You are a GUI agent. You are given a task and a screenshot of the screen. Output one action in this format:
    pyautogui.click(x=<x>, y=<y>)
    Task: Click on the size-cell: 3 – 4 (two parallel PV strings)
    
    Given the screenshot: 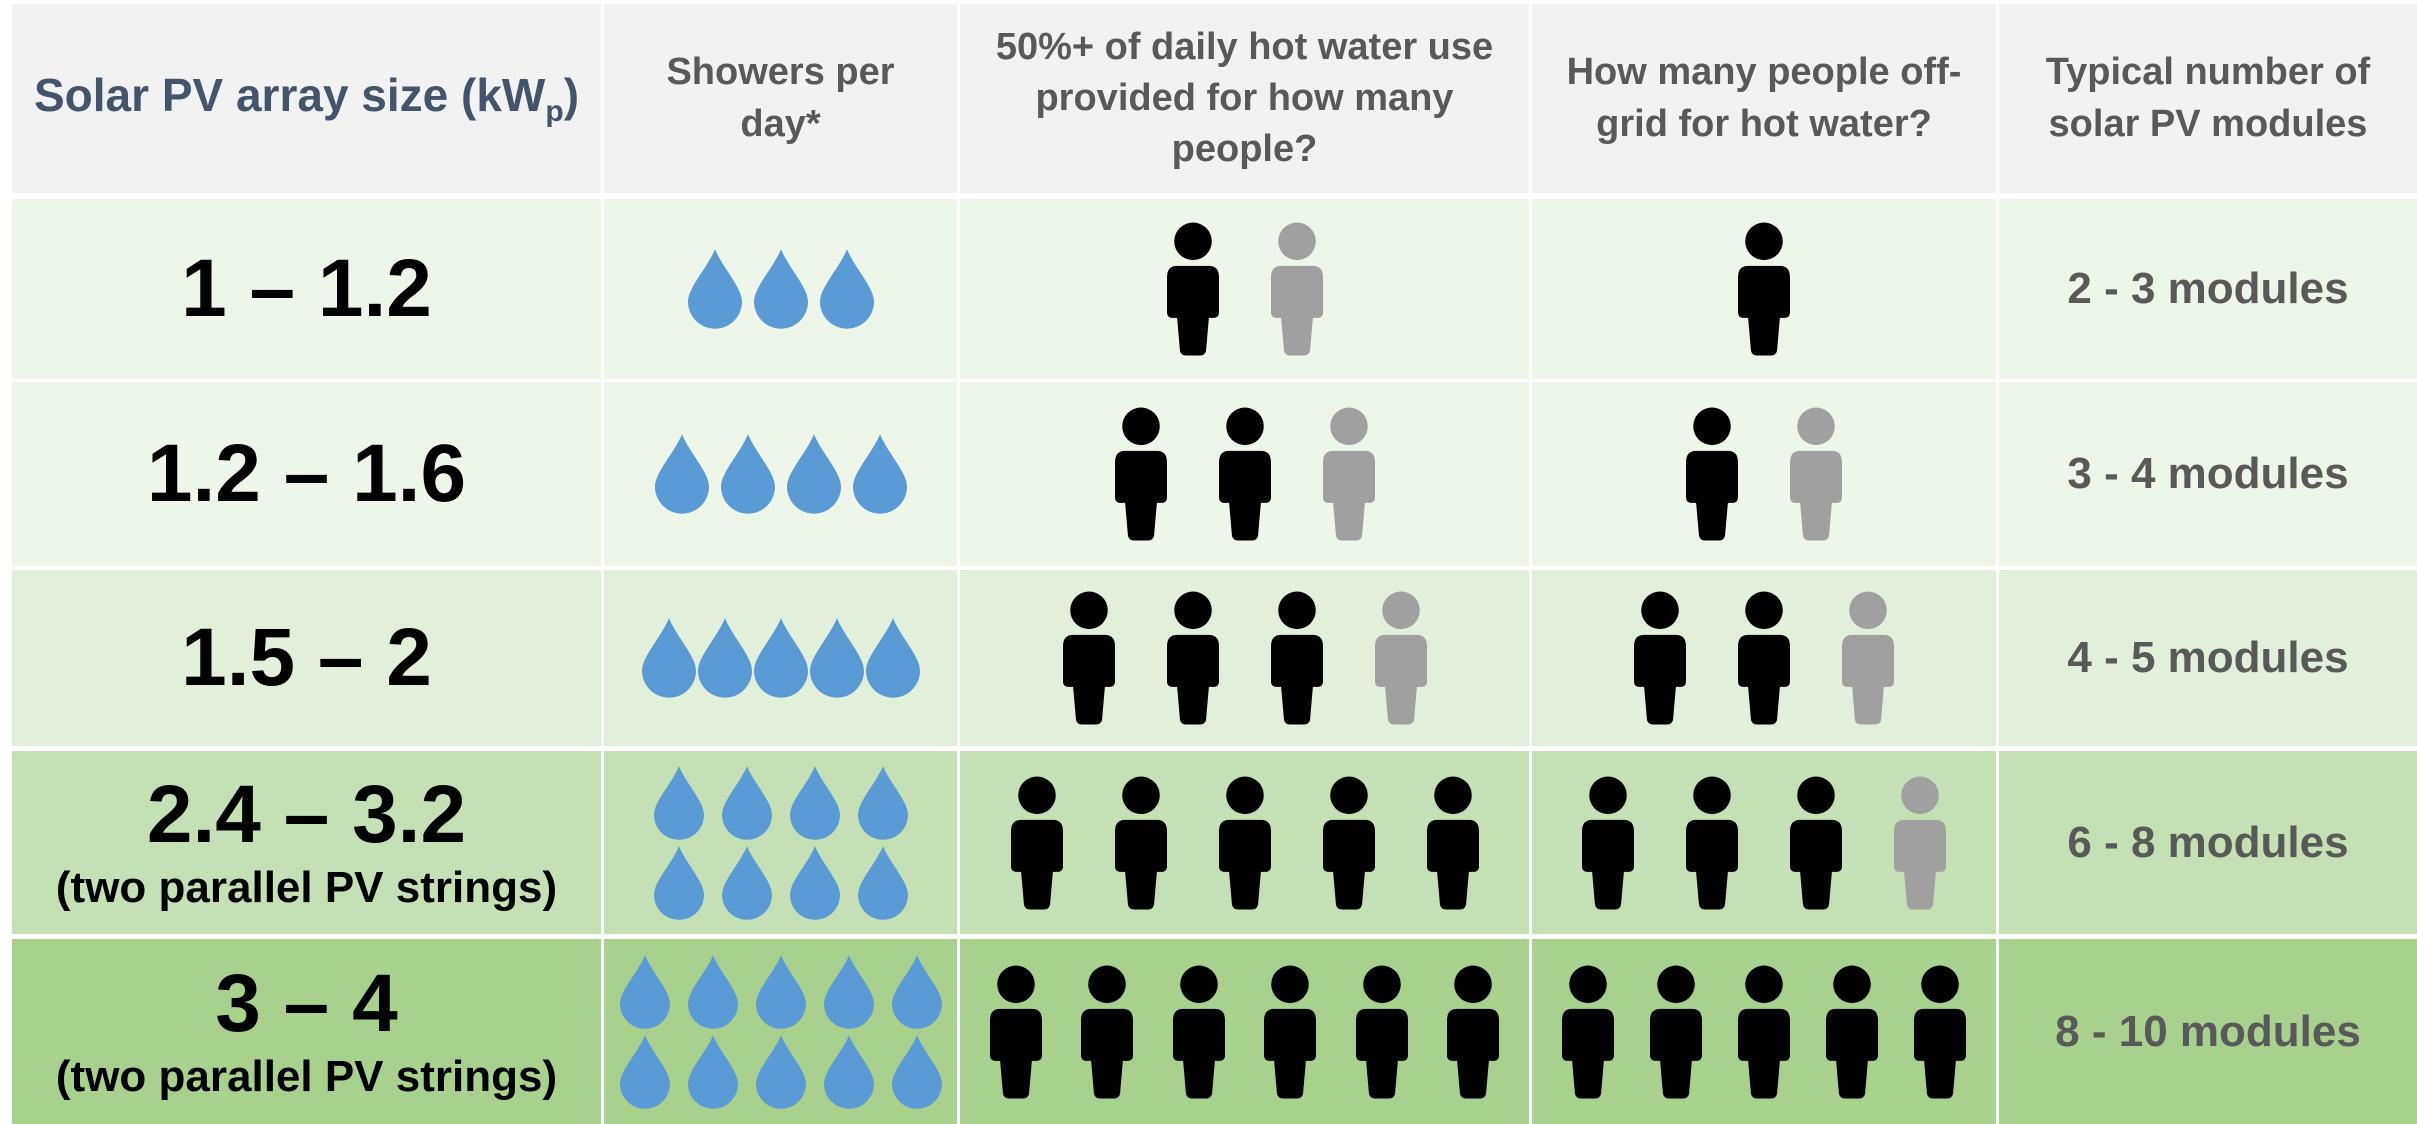 What is the action you would take?
    pyautogui.click(x=306, y=1031)
    